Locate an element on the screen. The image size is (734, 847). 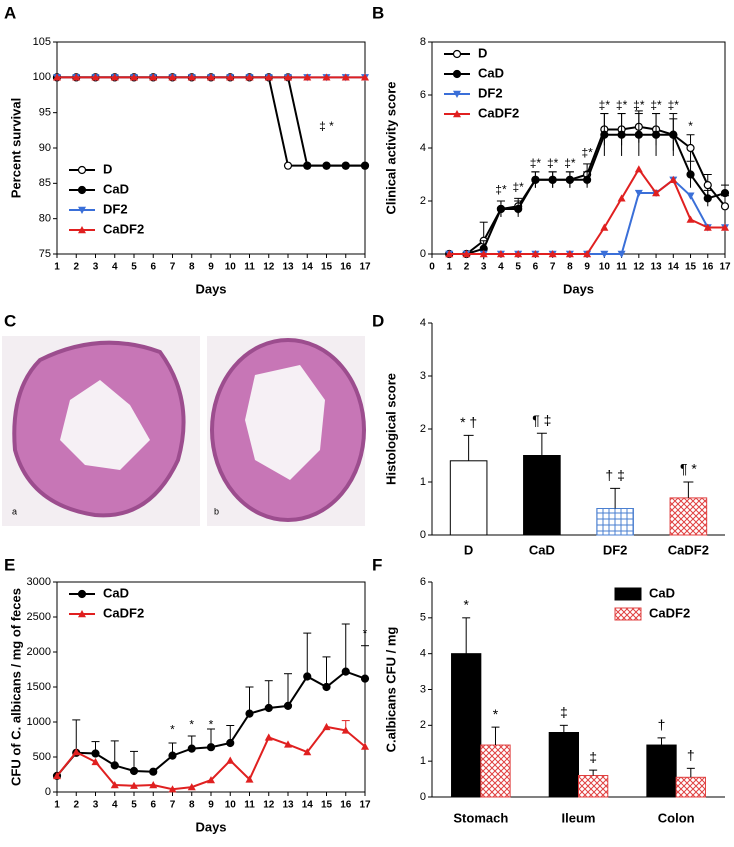
legend-label: D is located at coordinates (107, 168).